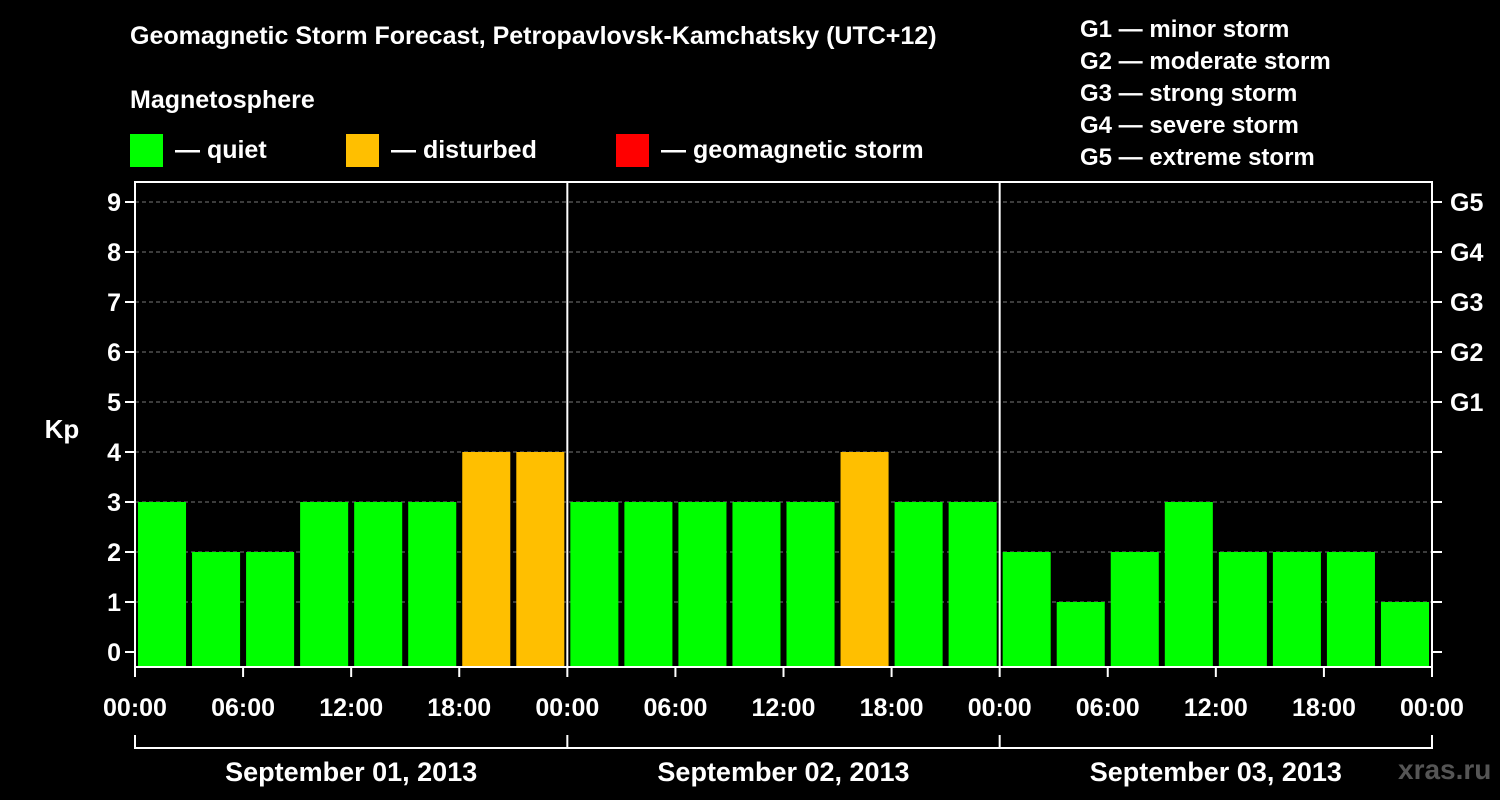 This screenshot has width=1500, height=800. Describe the element at coordinates (1216, 772) in the screenshot. I see `day-label: September 03, 2013` at that location.